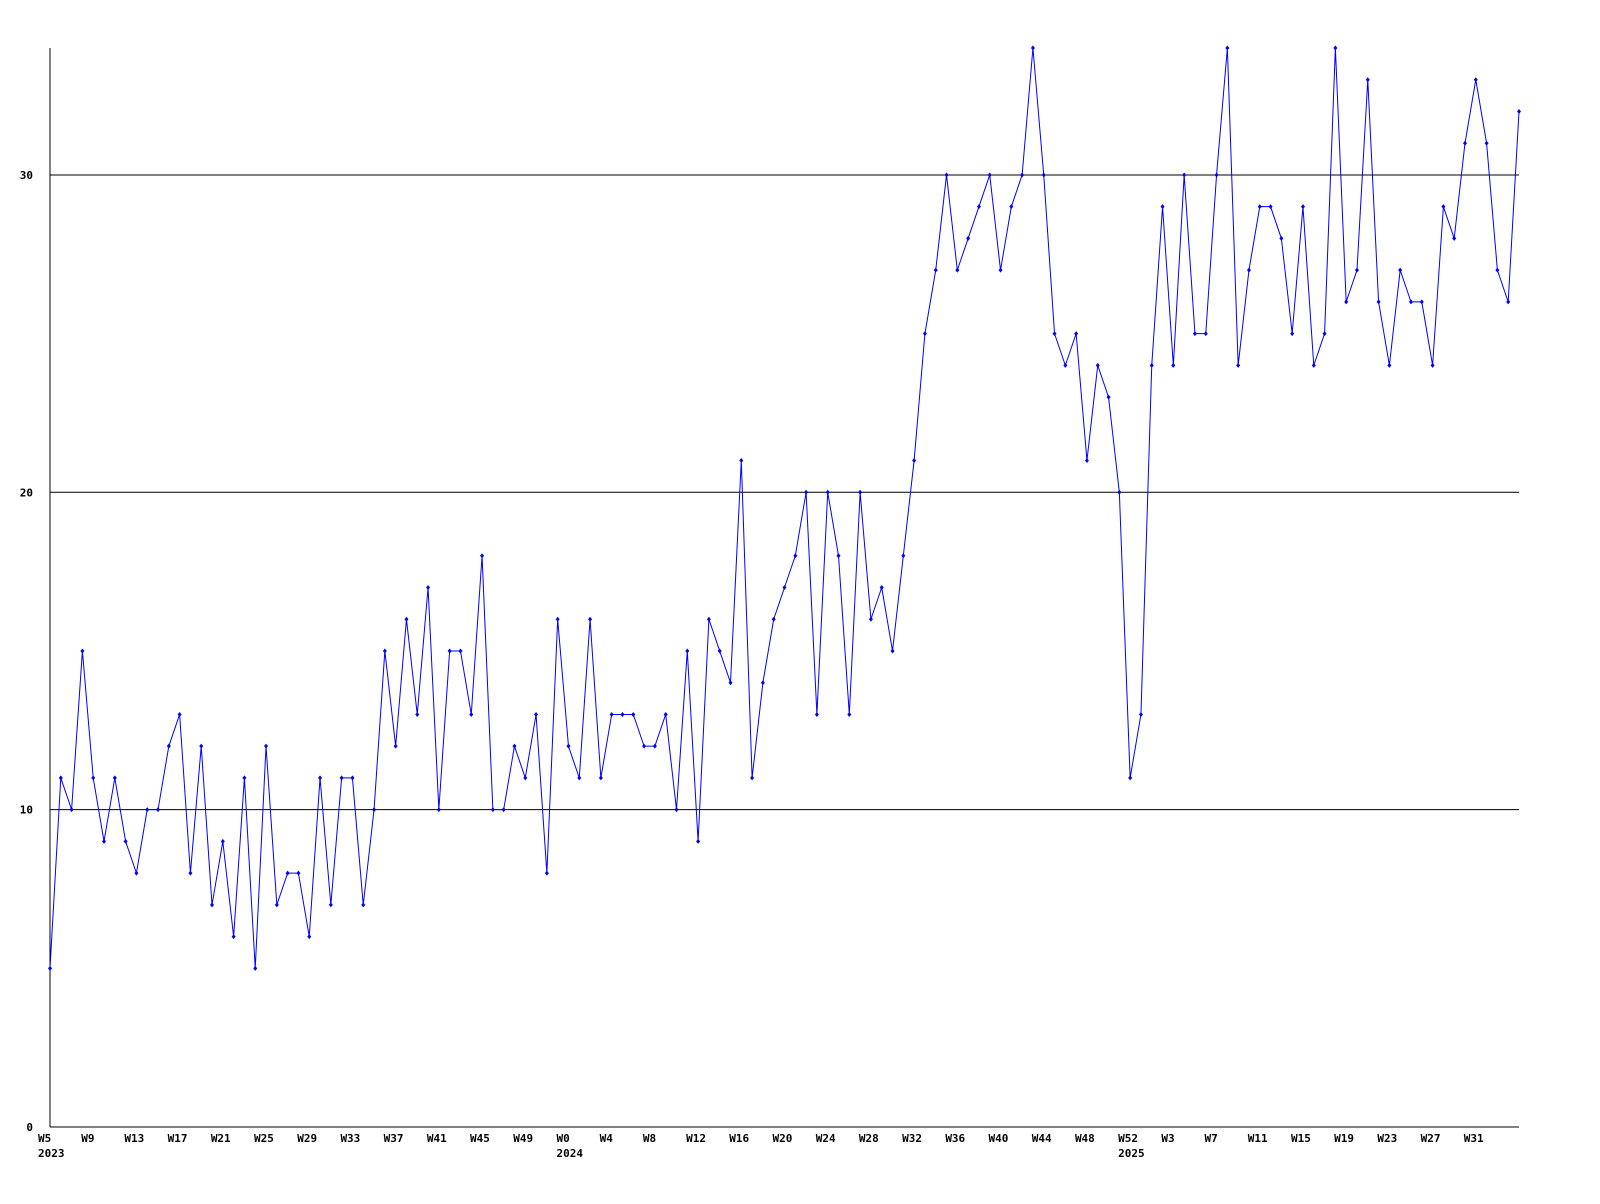  What do you see at coordinates (869, 1138) in the screenshot?
I see `x-tick-label: W28` at bounding box center [869, 1138].